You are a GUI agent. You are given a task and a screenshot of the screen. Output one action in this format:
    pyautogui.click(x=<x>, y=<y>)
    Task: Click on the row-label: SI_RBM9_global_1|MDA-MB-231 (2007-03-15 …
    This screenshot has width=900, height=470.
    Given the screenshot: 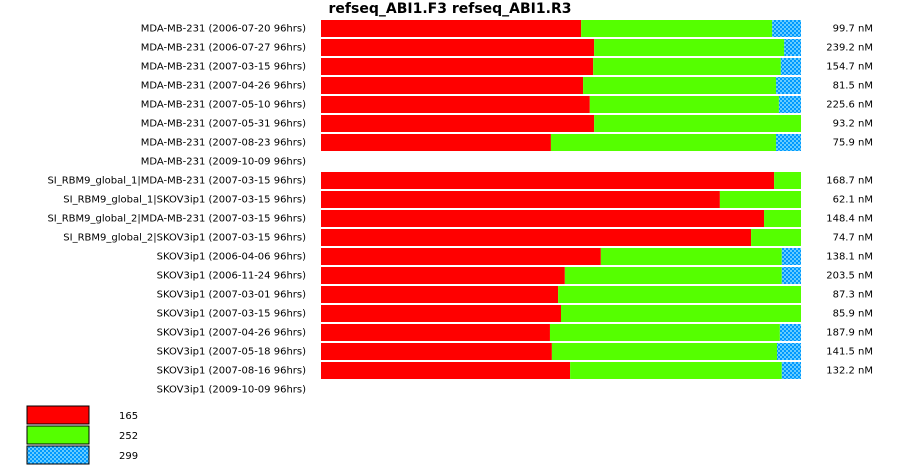 What is the action you would take?
    pyautogui.click(x=176, y=181)
    